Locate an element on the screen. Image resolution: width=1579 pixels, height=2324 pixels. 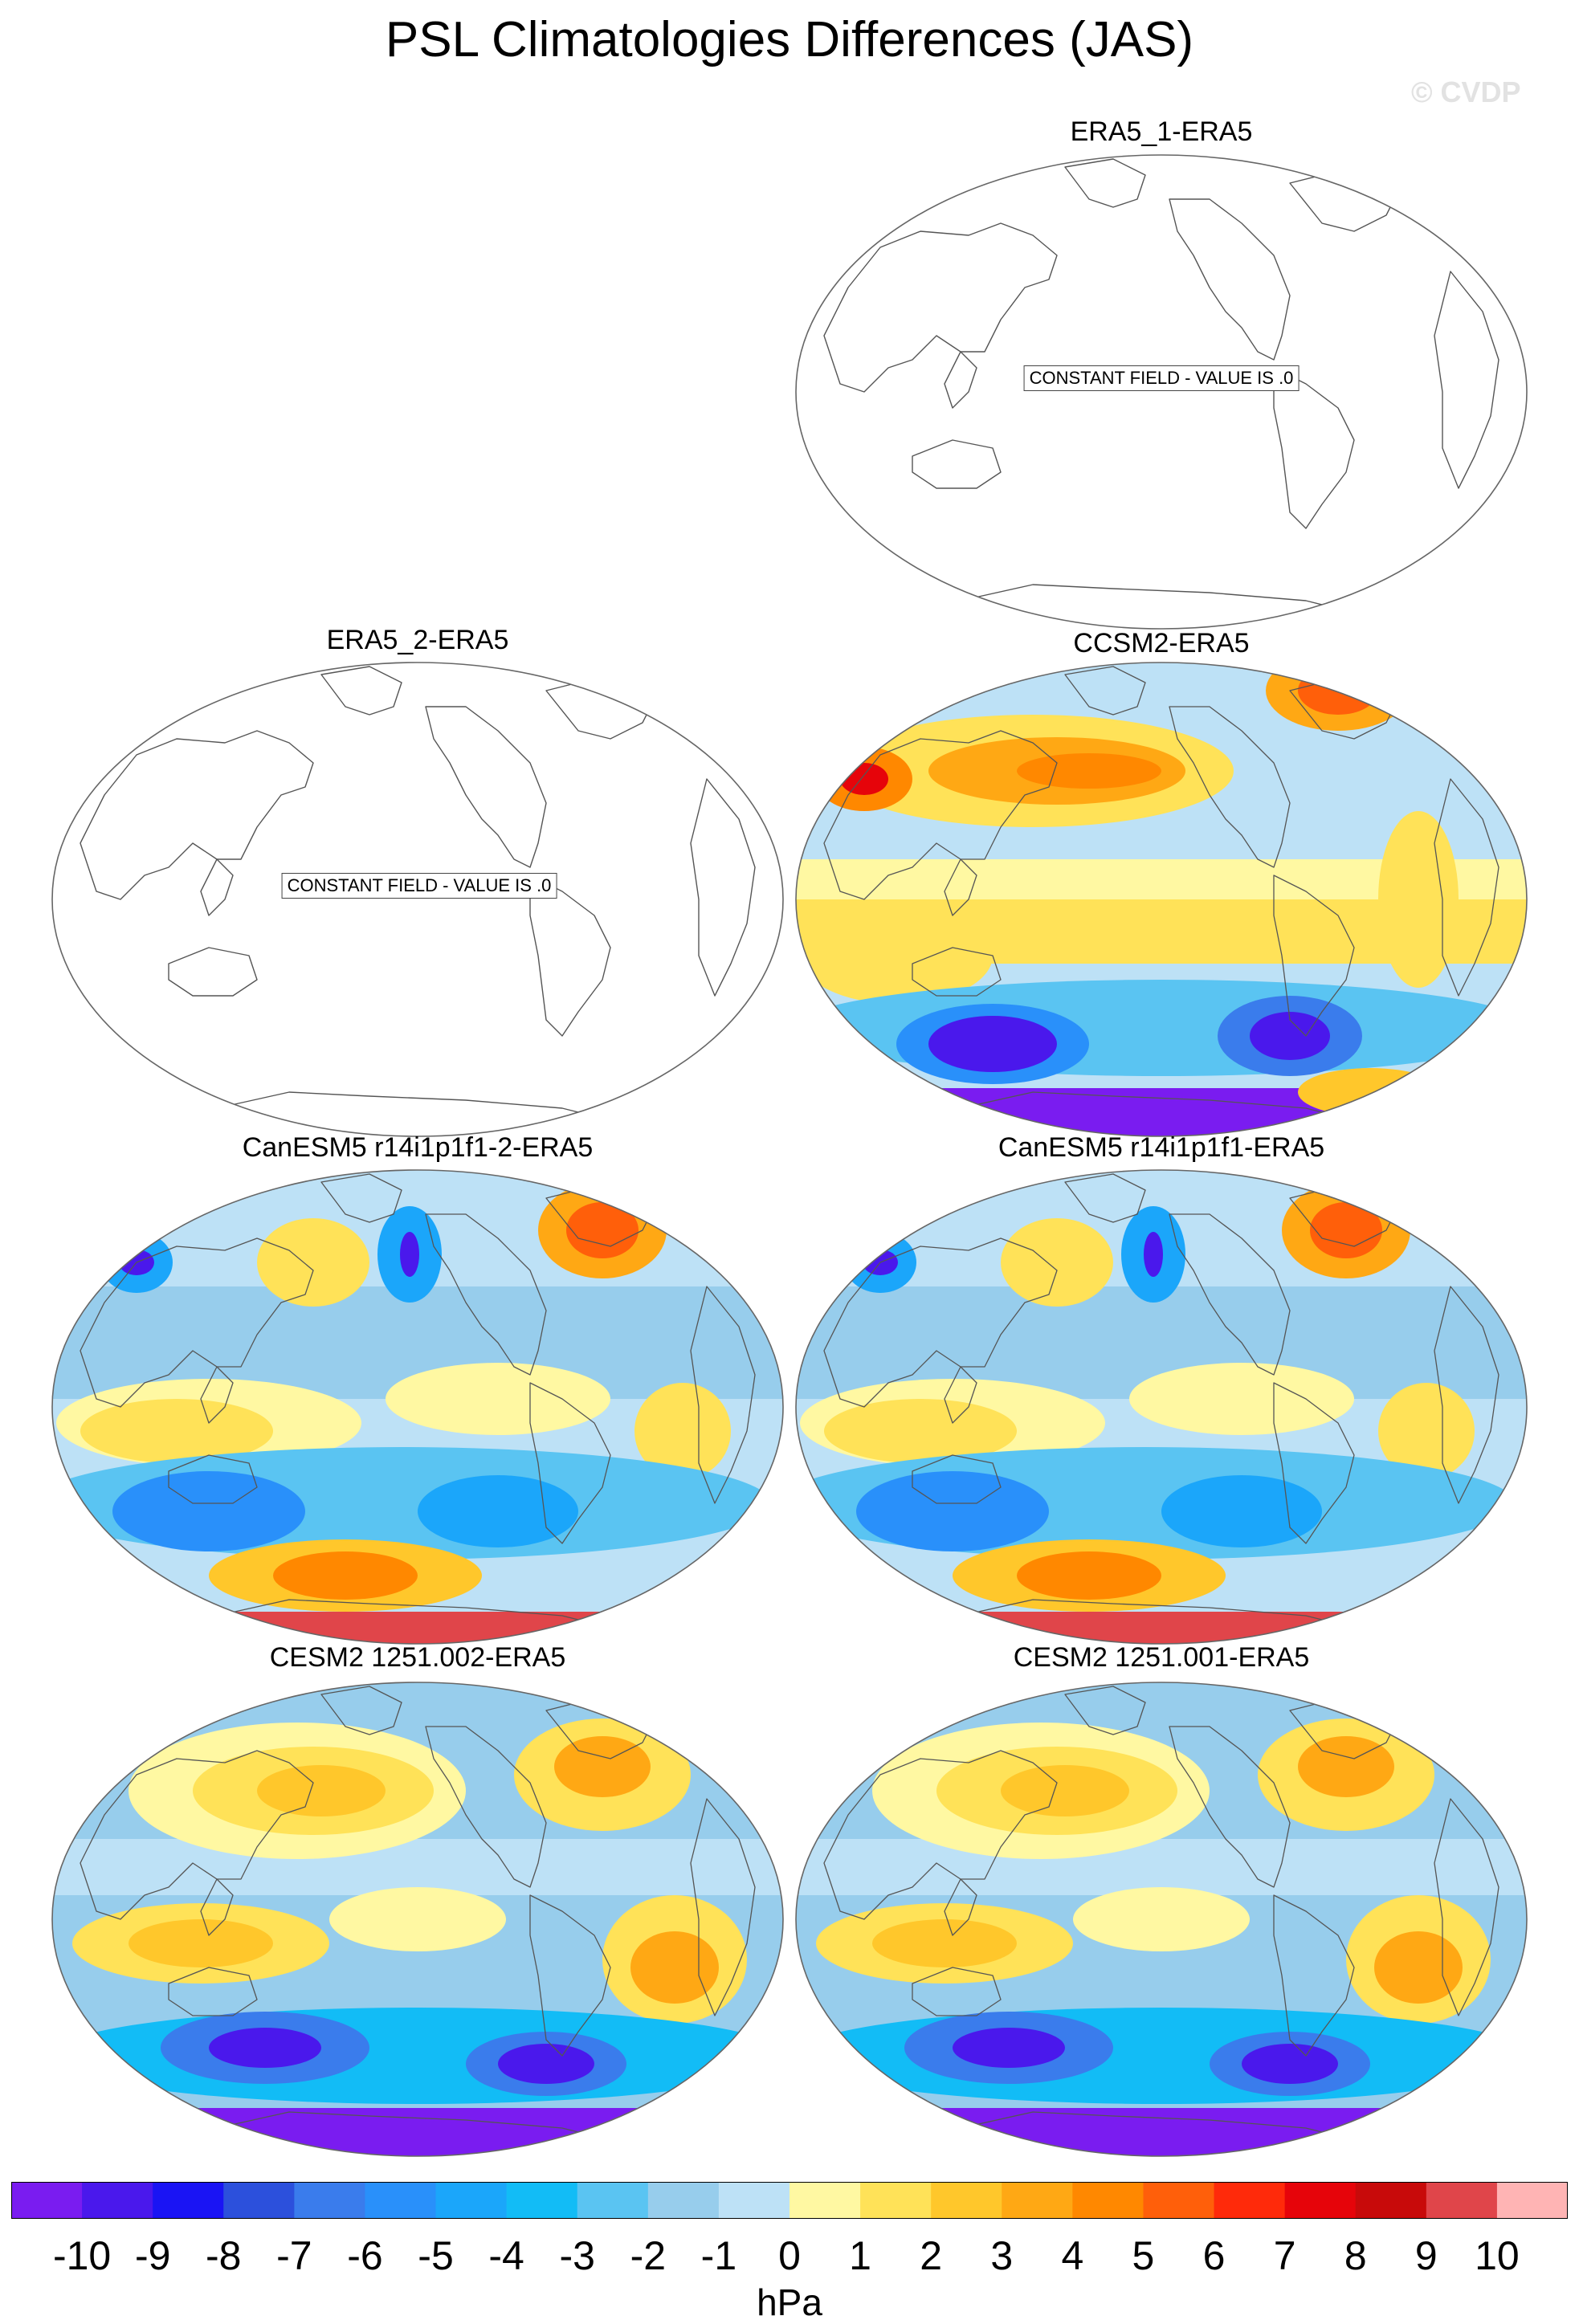
colorbar-tick-label: 8 is located at coordinates (1355, 2256).